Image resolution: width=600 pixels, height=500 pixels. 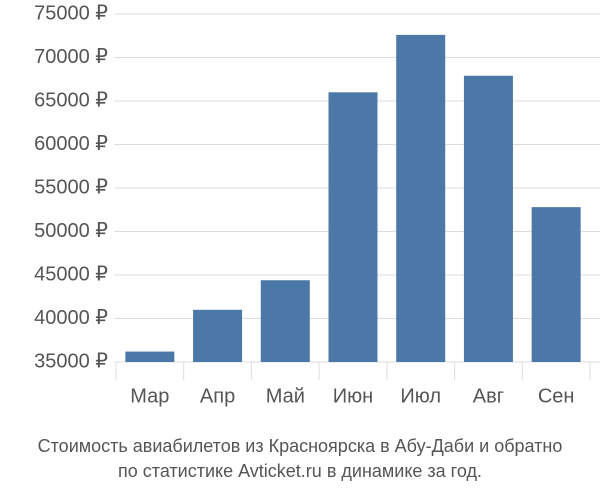 What do you see at coordinates (488, 396) in the screenshot?
I see `x-tick-label: Авг` at bounding box center [488, 396].